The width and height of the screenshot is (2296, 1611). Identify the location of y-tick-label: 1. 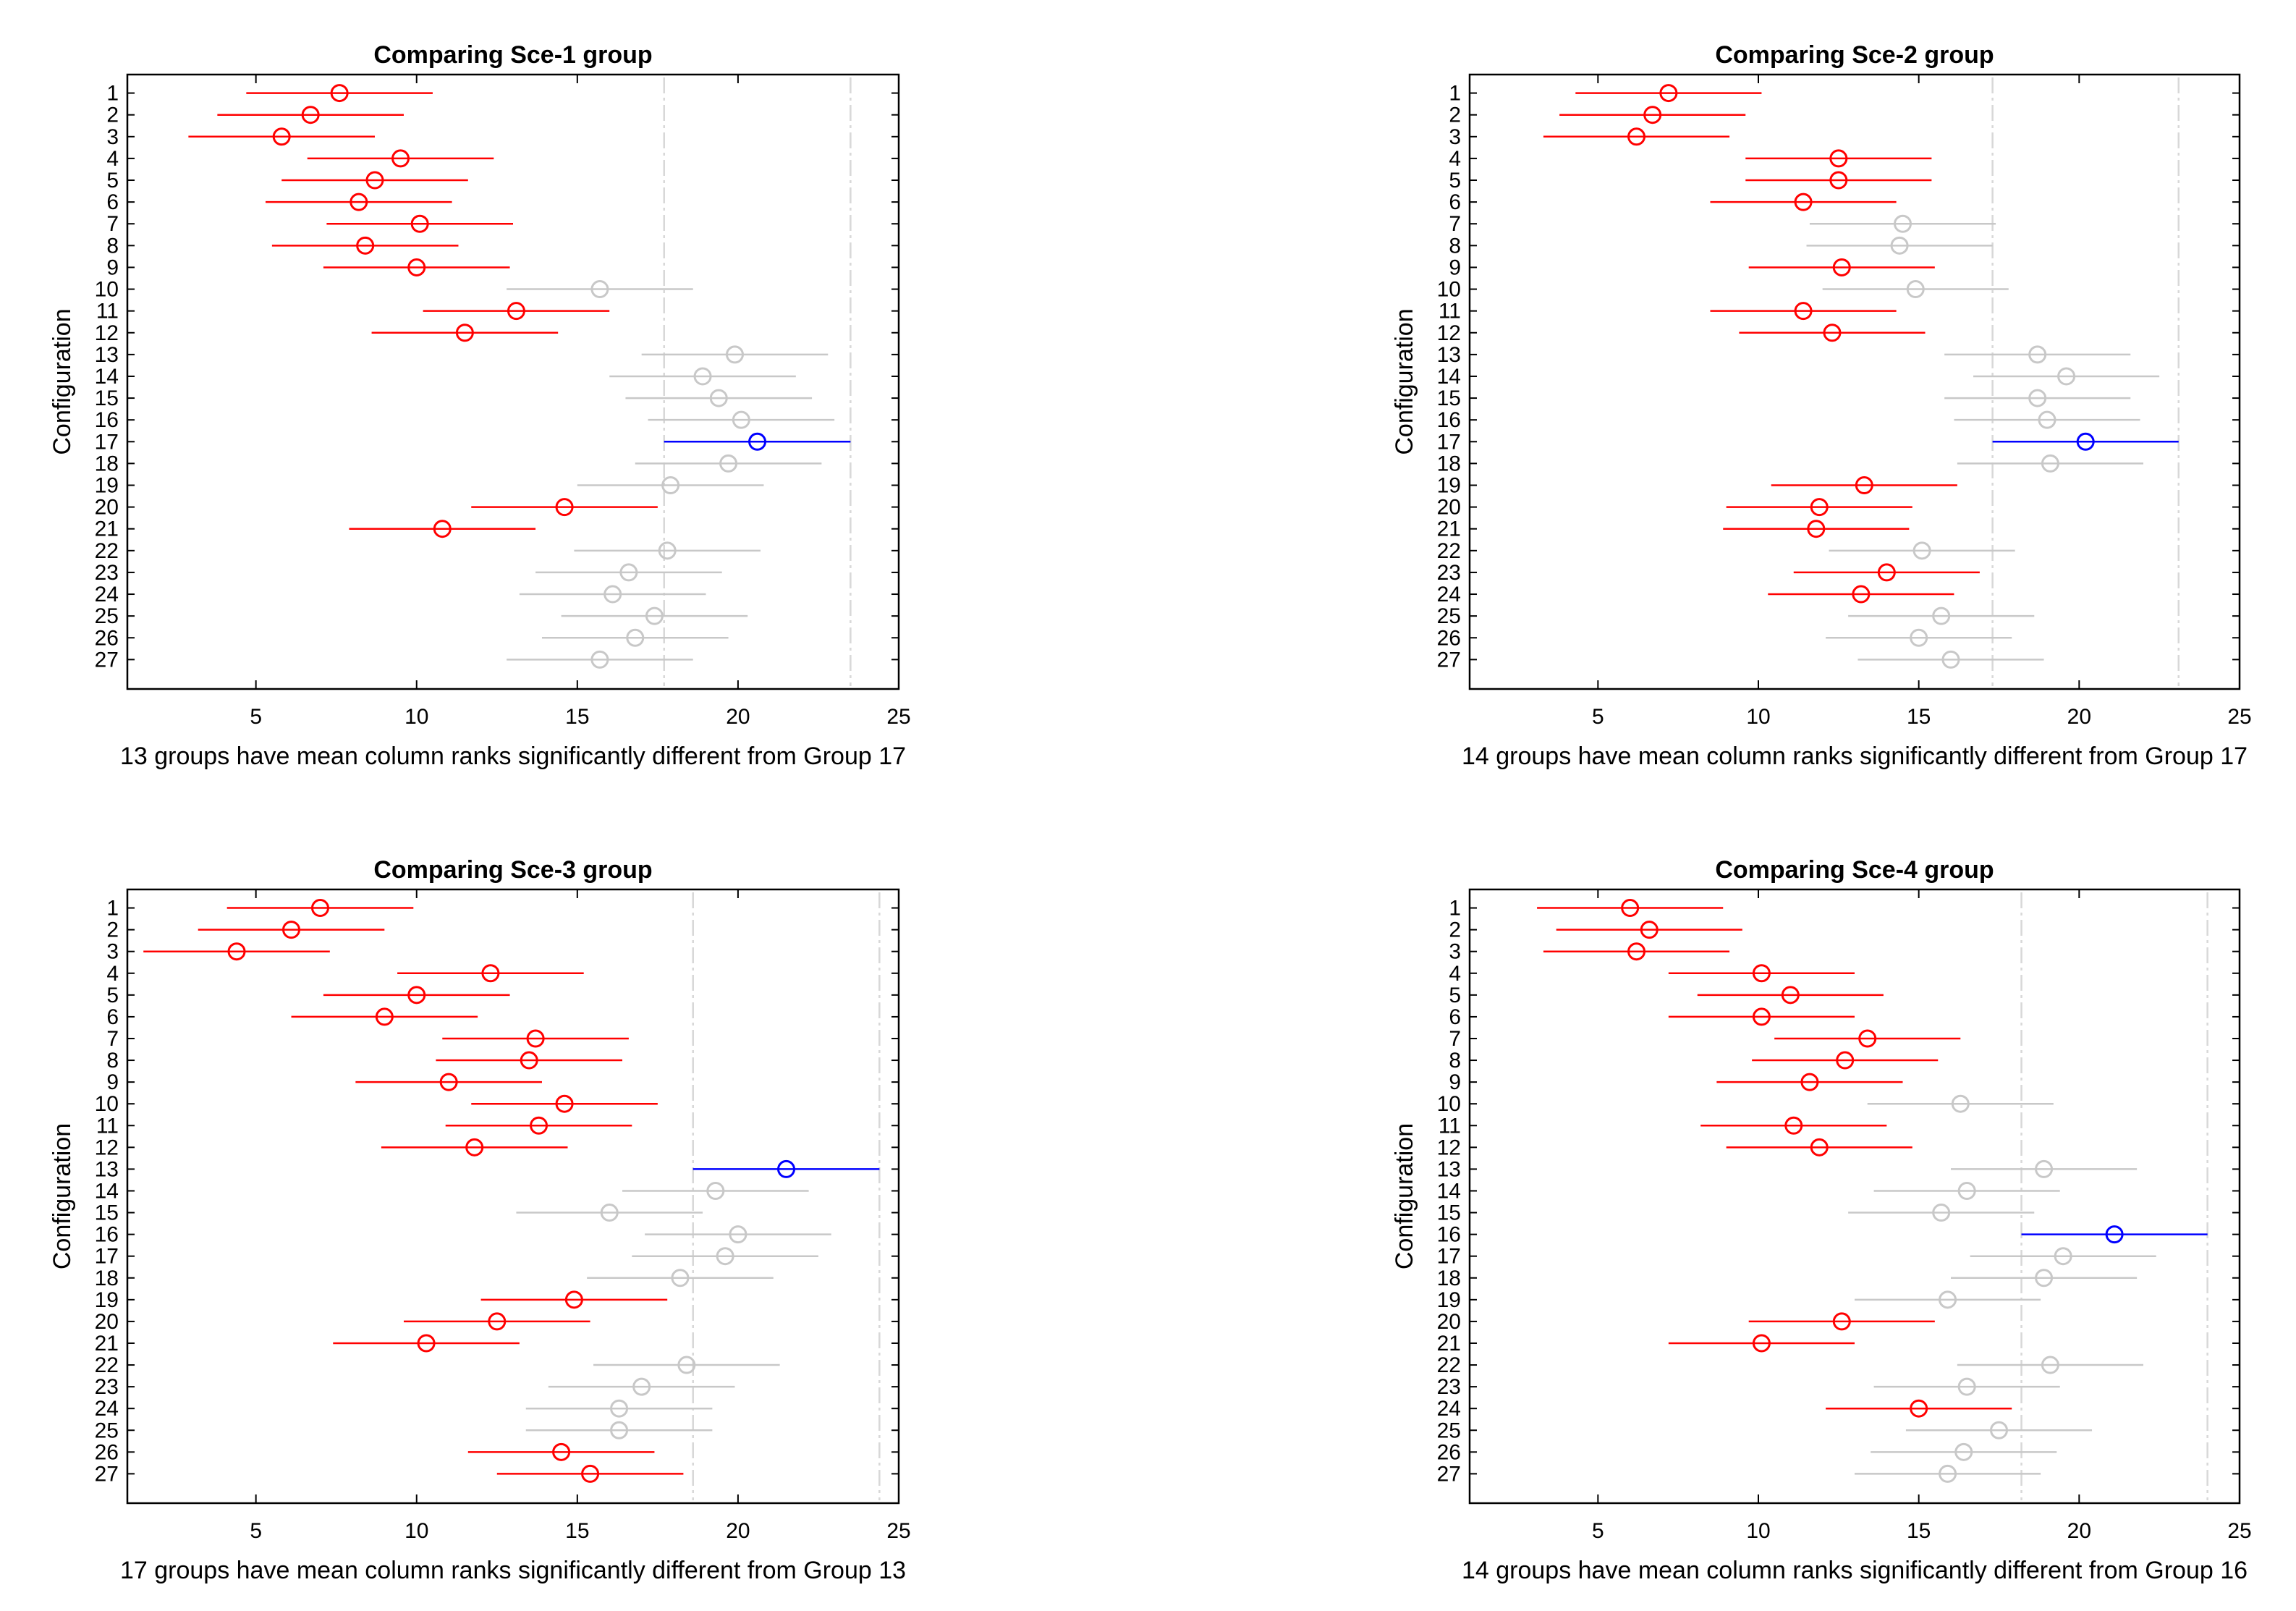
(1455, 94).